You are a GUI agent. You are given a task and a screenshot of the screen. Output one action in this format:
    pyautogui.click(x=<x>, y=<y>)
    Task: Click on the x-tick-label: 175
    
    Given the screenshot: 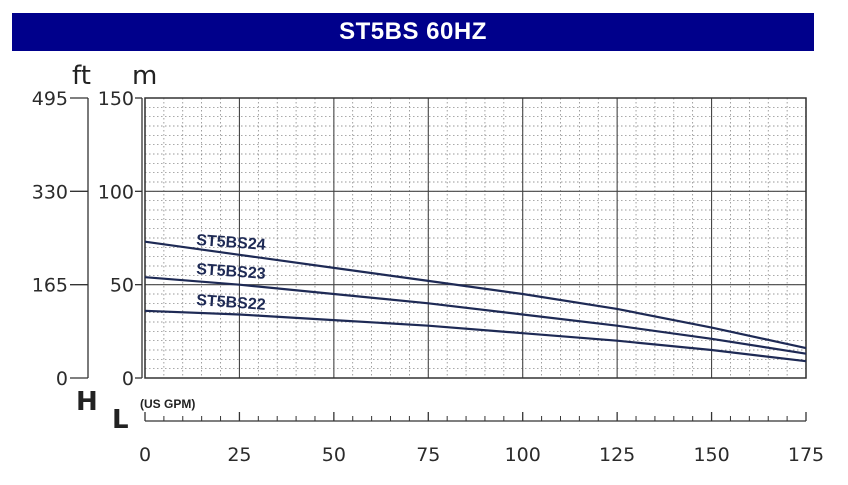 What is the action you would take?
    pyautogui.click(x=806, y=455)
    